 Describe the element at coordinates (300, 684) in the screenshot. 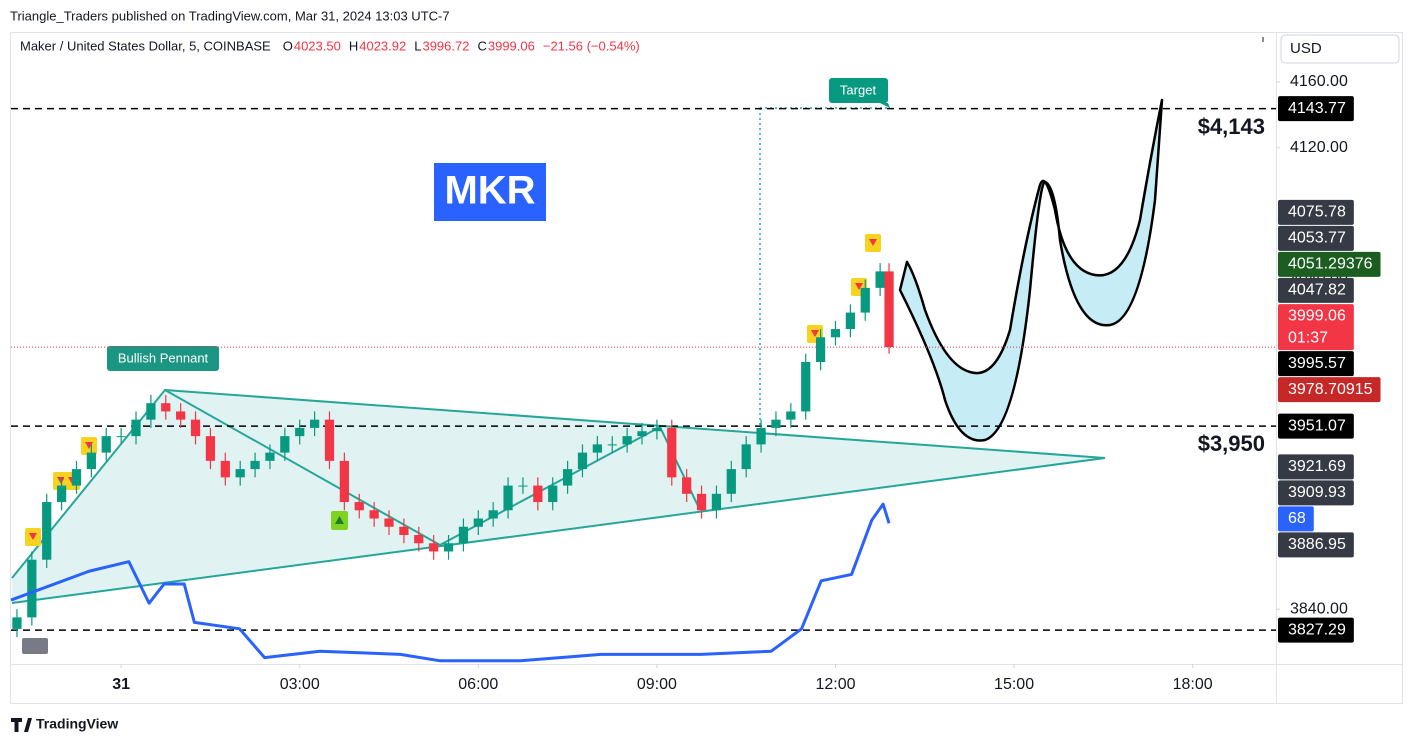

I see `x-tick-label: 03:00` at that location.